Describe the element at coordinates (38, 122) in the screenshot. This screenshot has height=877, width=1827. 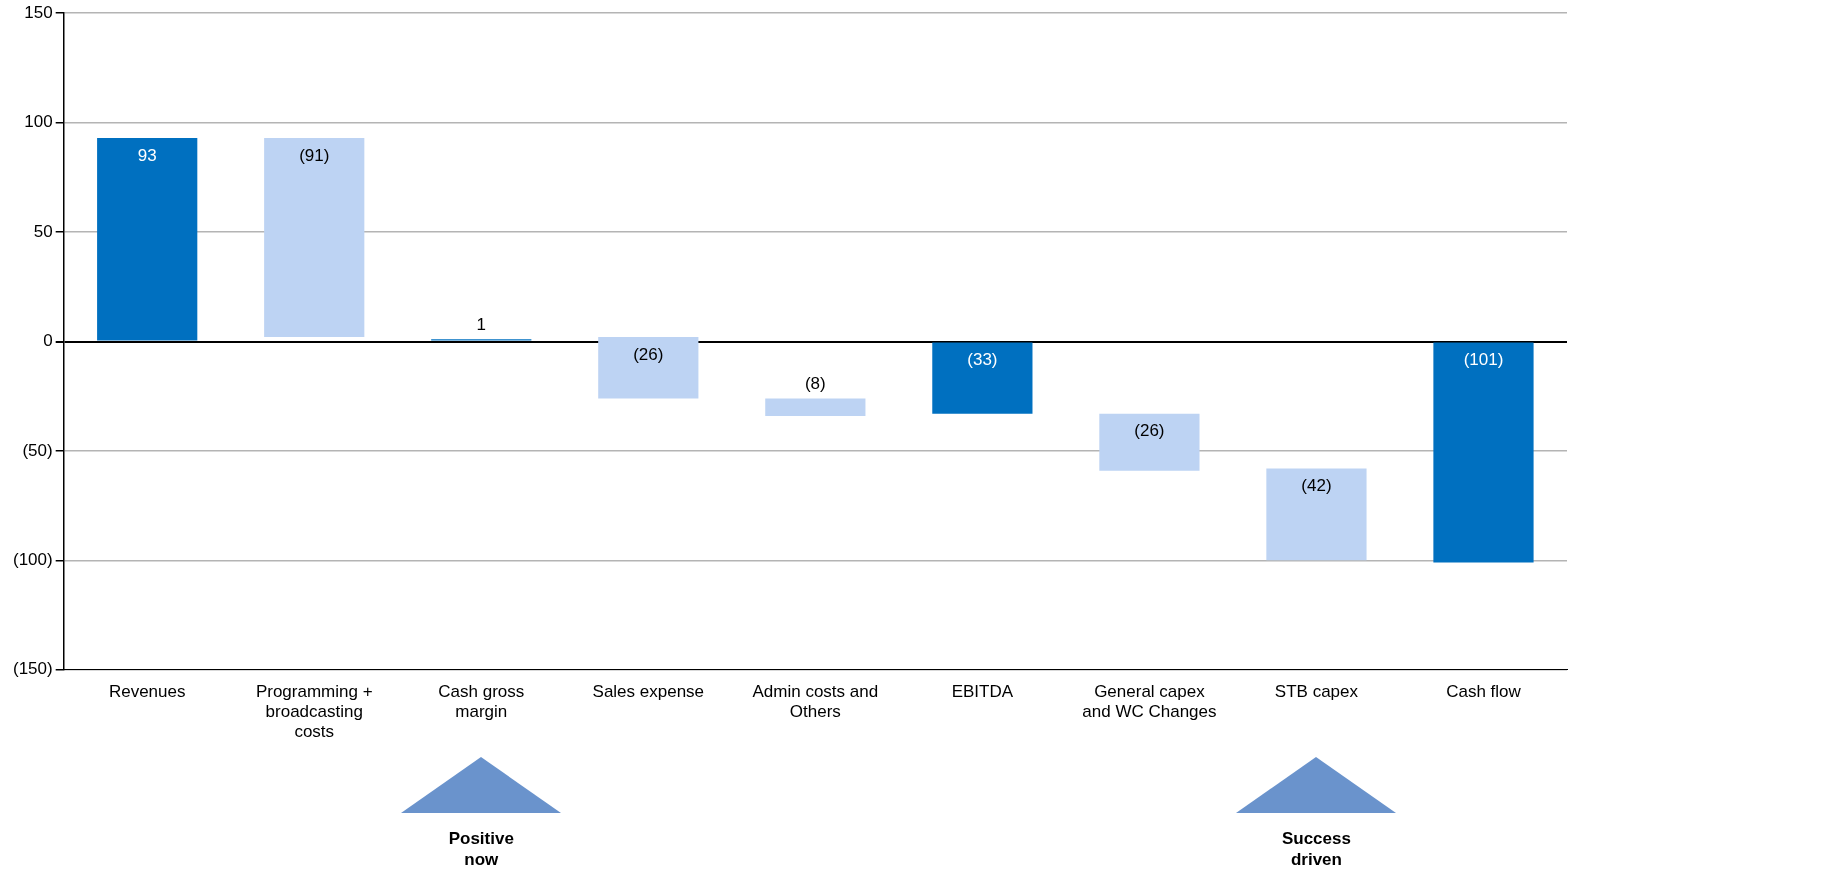
I see `y-tick-label: 100` at that location.